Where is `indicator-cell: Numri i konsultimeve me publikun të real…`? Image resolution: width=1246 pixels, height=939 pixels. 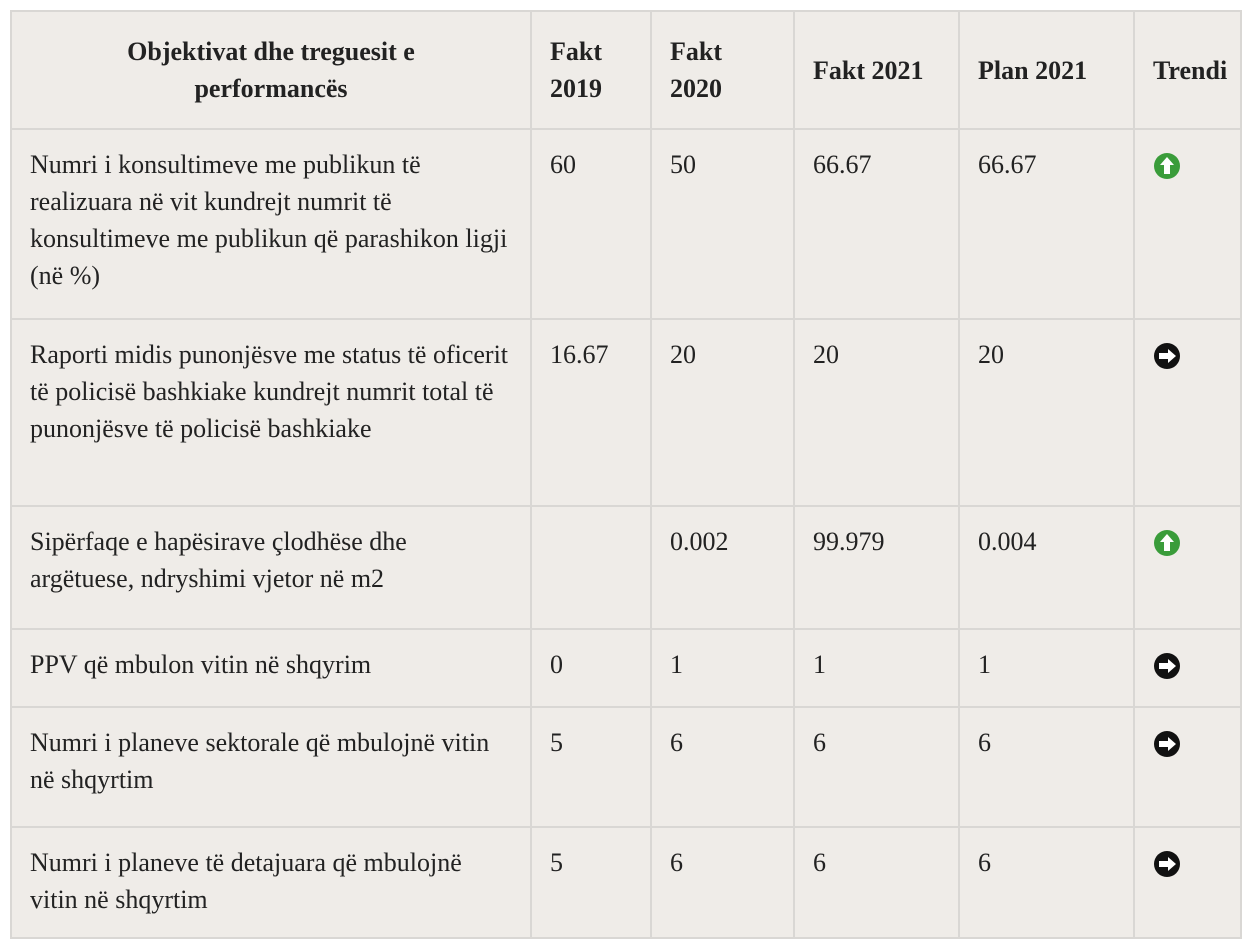
indicator-cell: Numri i konsultimeve me publikun të real… is located at coordinates (271, 224).